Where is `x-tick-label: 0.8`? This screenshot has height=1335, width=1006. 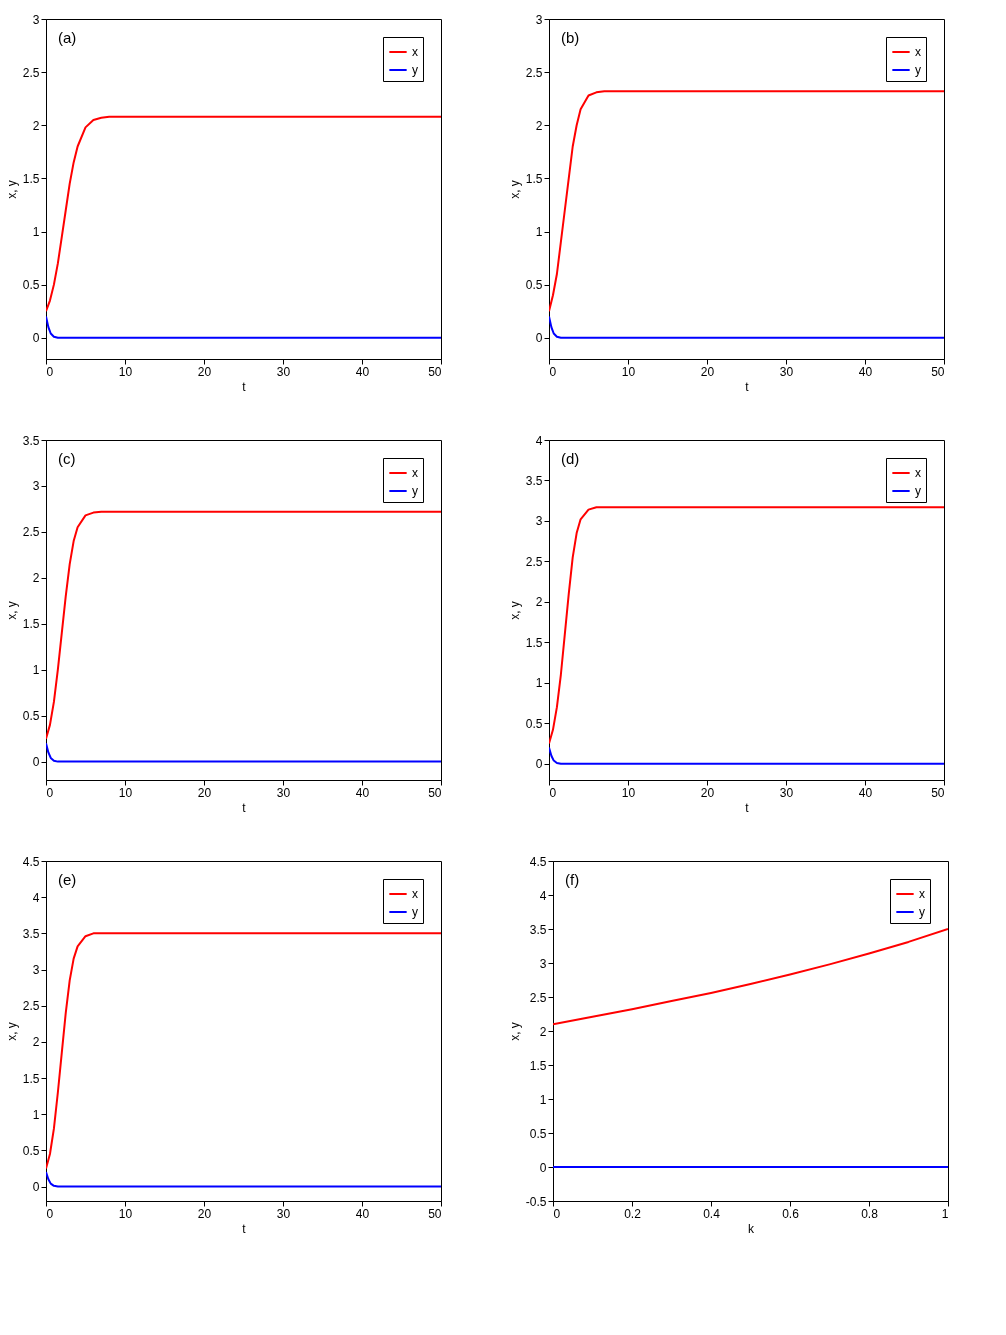 x-tick-label: 0.8 is located at coordinates (870, 1213).